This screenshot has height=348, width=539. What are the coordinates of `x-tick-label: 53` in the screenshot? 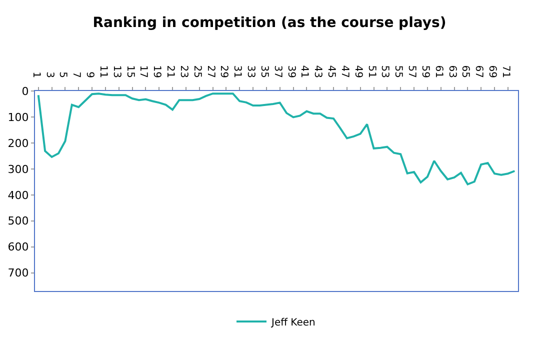 It's located at (384, 71).